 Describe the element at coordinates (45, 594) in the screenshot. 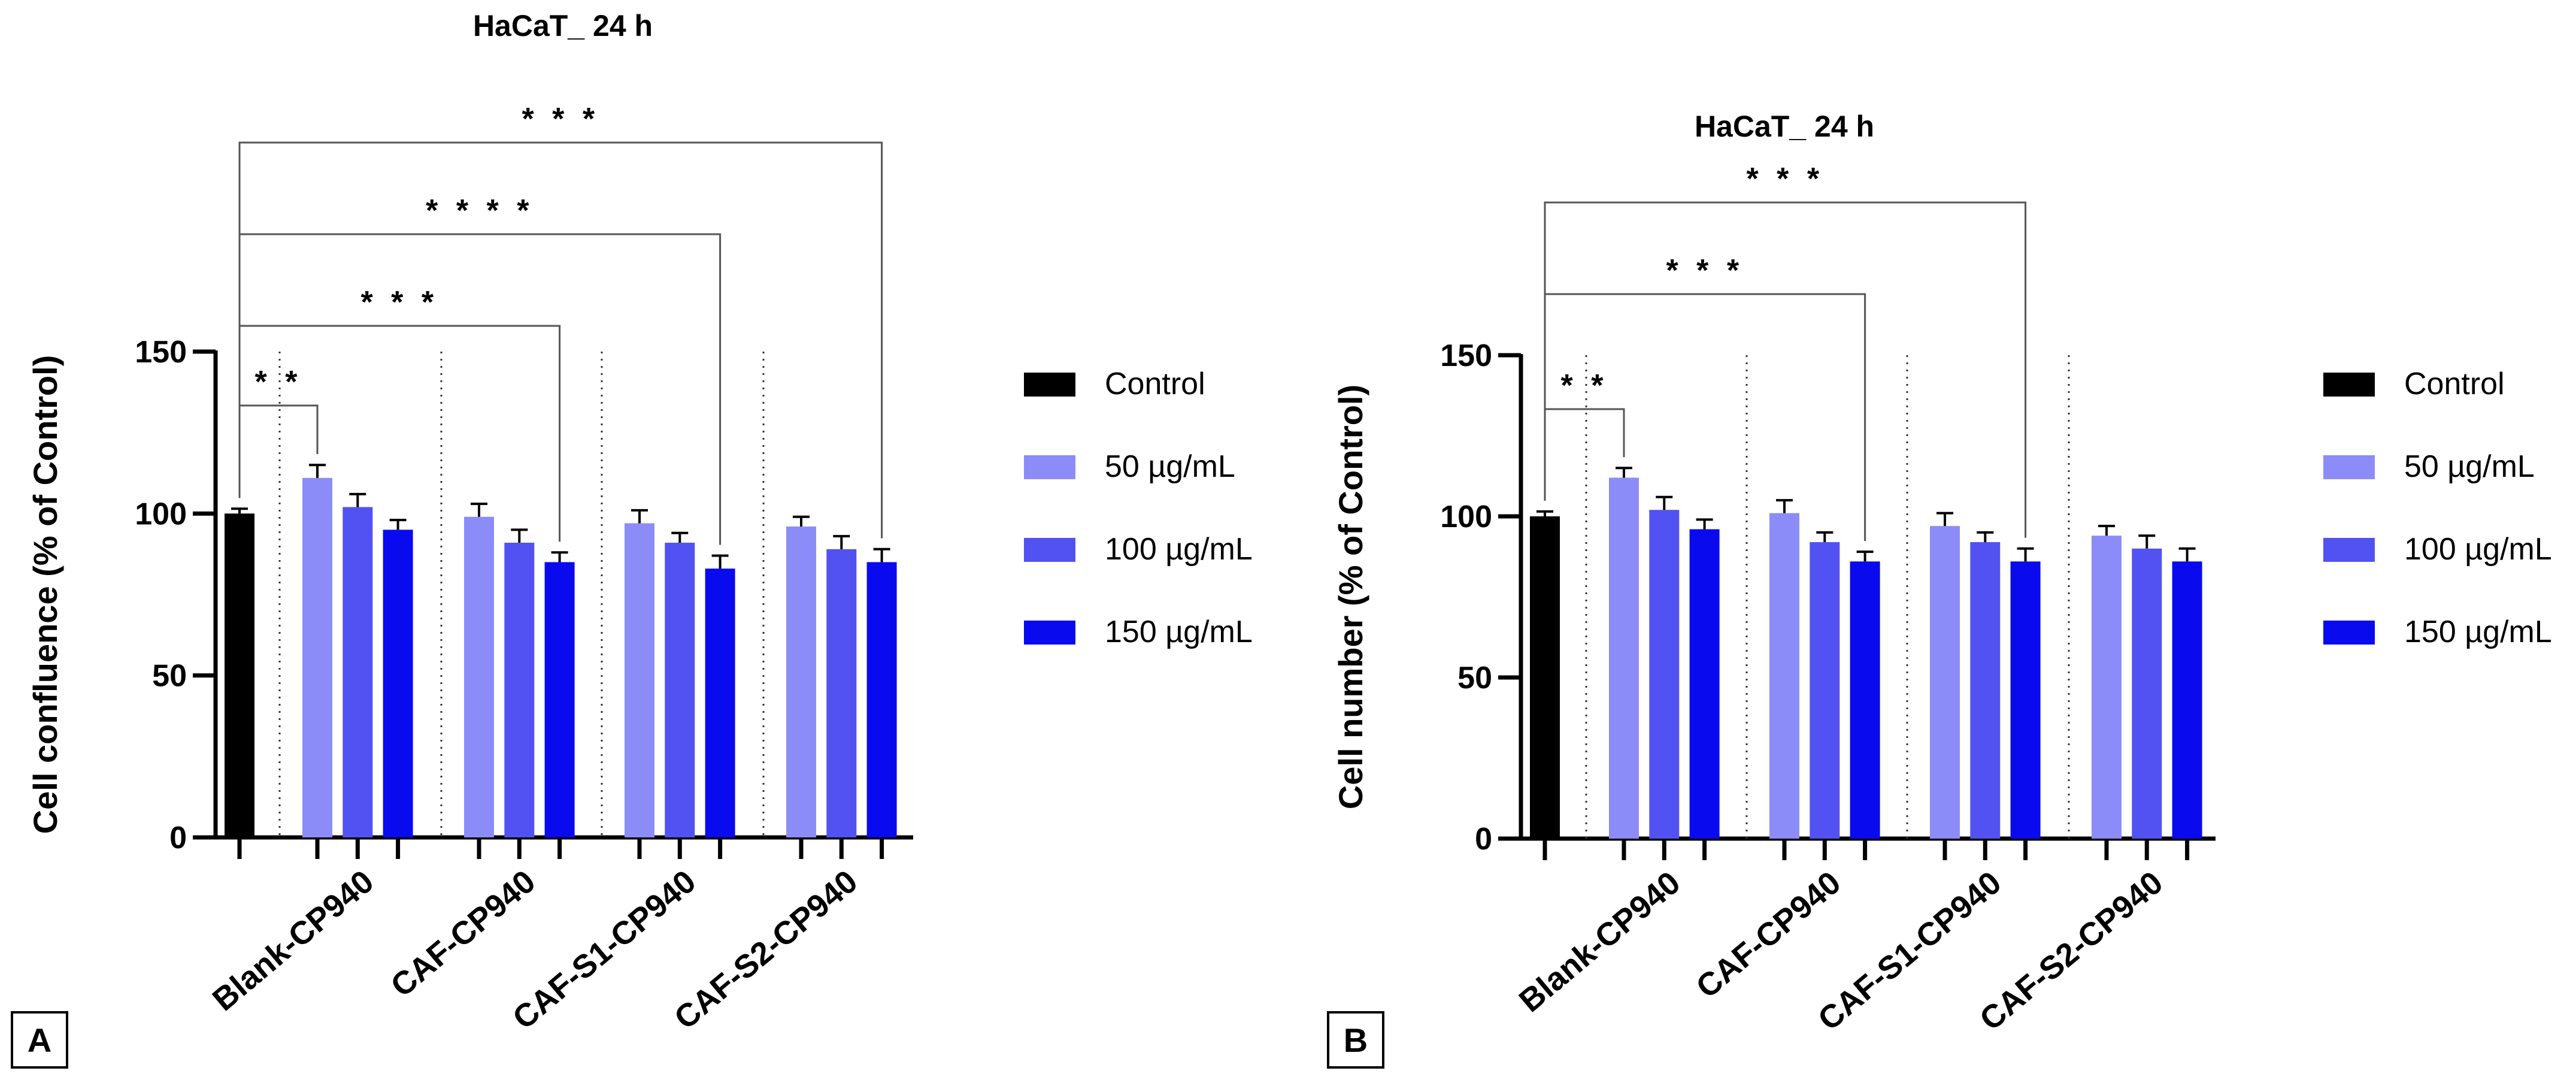

I see `y-axis-label: Cell confluence (% of Control)` at that location.